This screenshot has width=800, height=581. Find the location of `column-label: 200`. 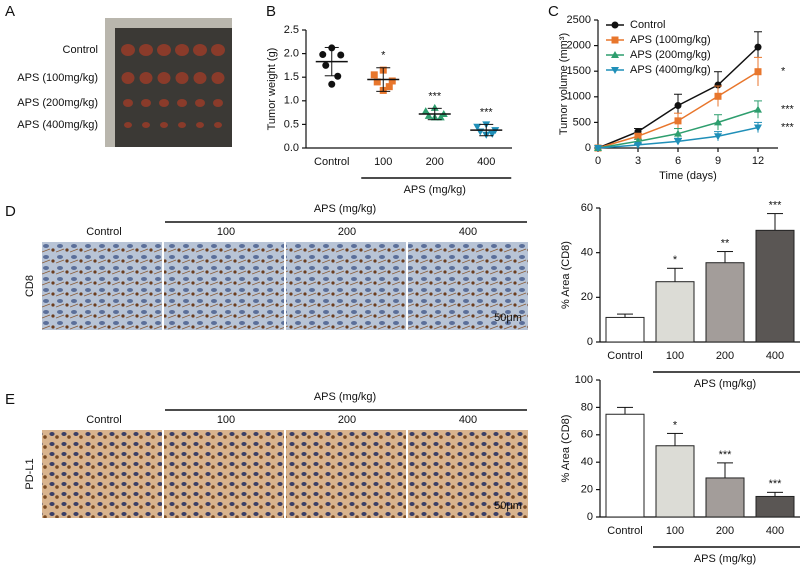

column-label: 200 is located at coordinates (347, 420).